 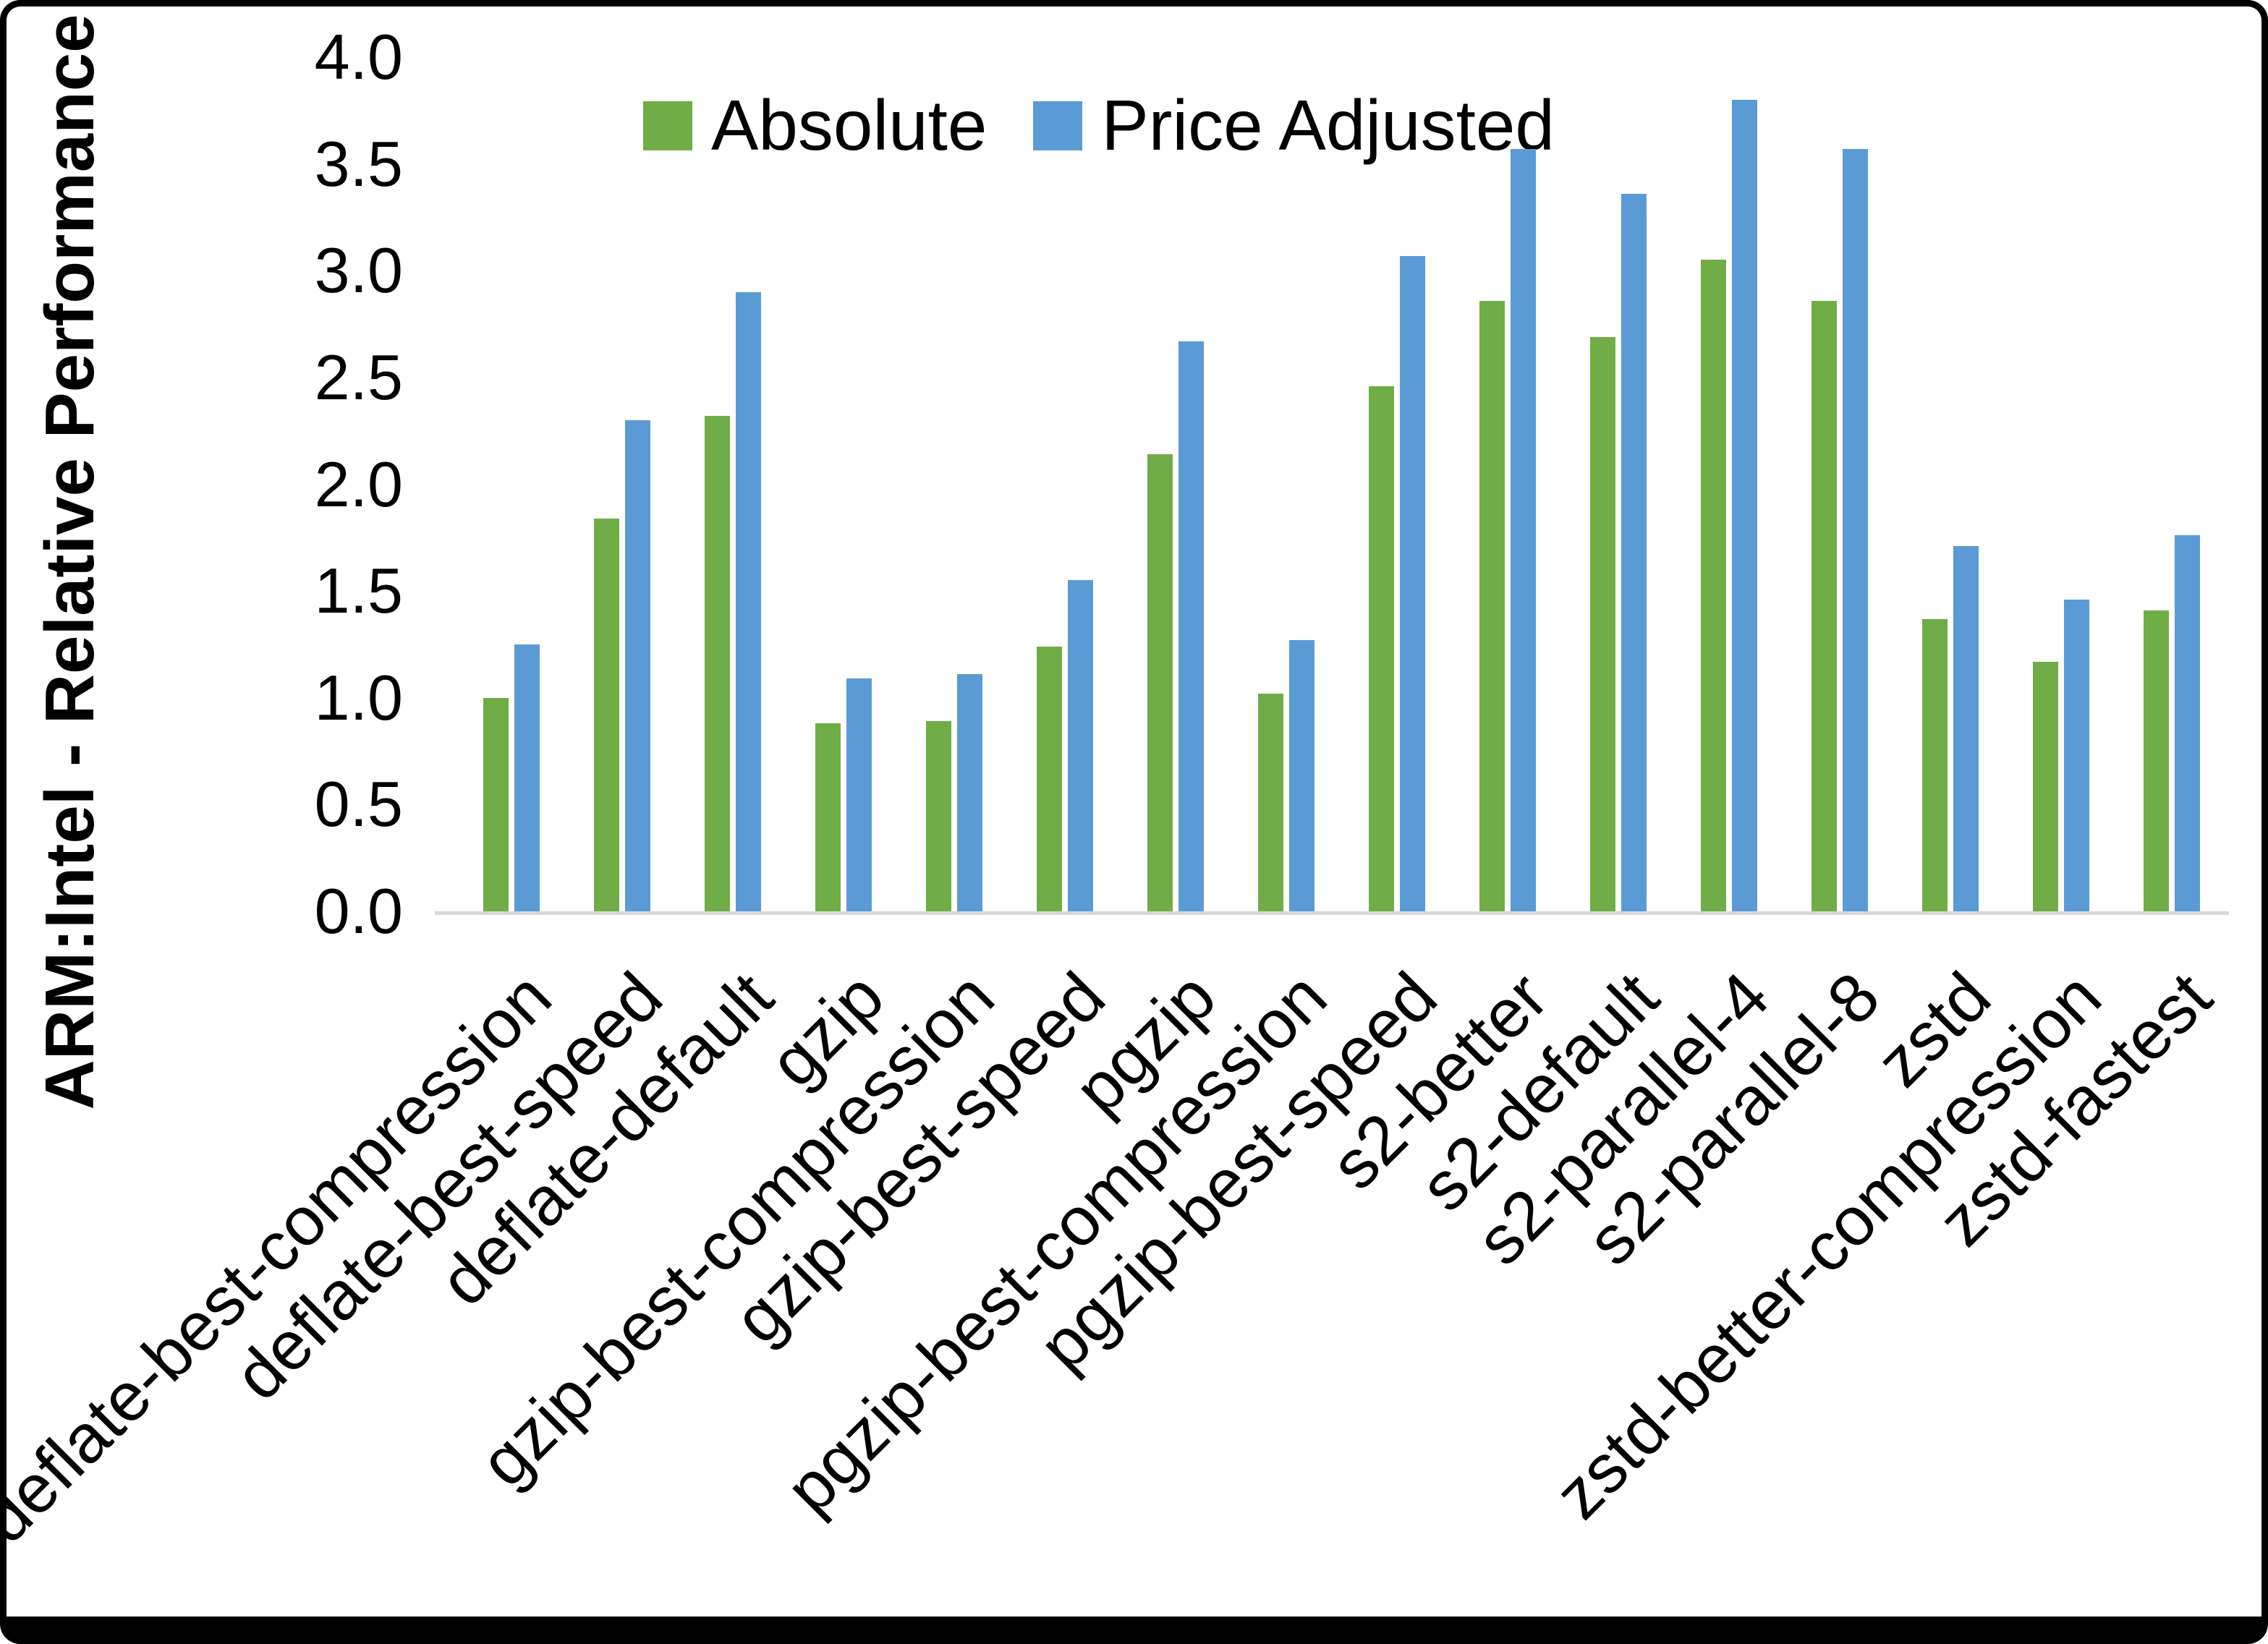 What do you see at coordinates (1381, 648) in the screenshot?
I see `bar-absolute-pgzip-best-speed` at bounding box center [1381, 648].